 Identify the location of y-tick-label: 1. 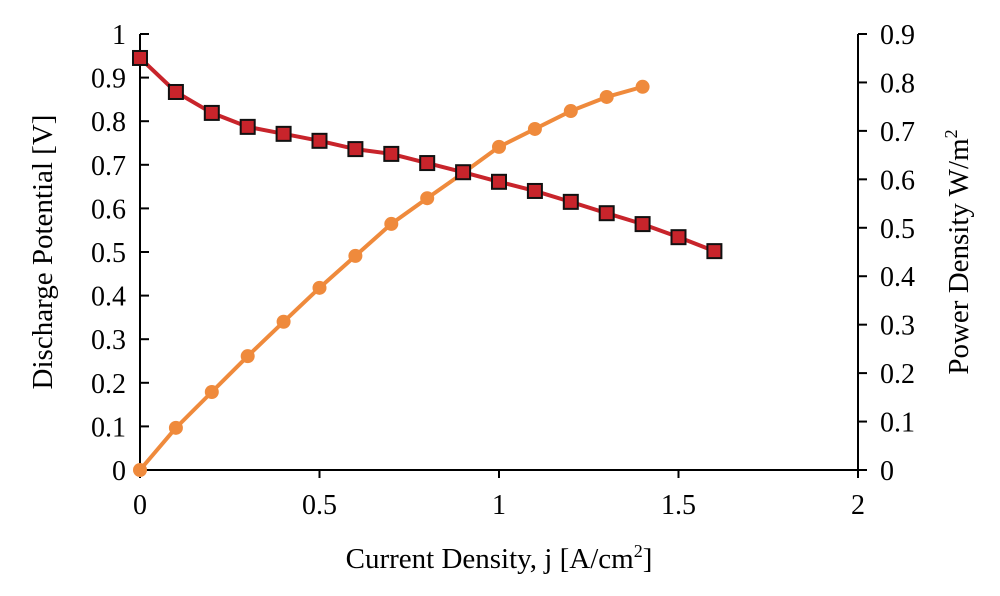
(119, 35).